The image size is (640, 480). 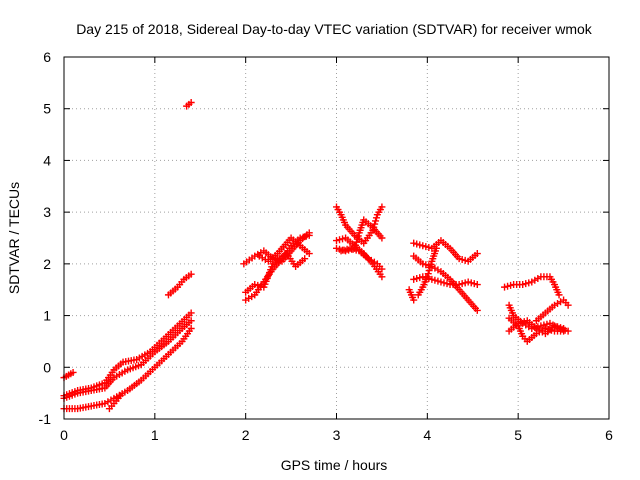 What do you see at coordinates (359, 225) in the screenshot?
I see `series-track-l` at bounding box center [359, 225].